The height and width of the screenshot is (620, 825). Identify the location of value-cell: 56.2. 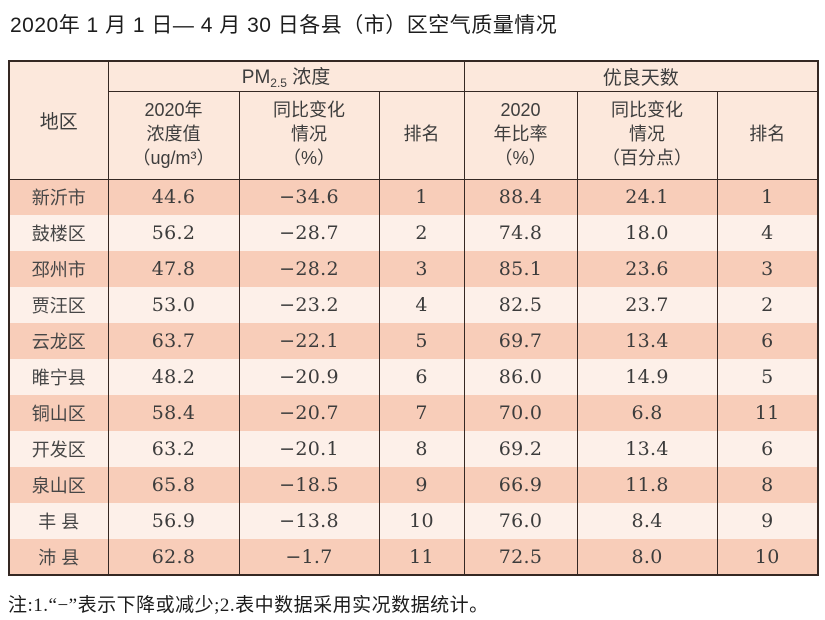
(174, 233).